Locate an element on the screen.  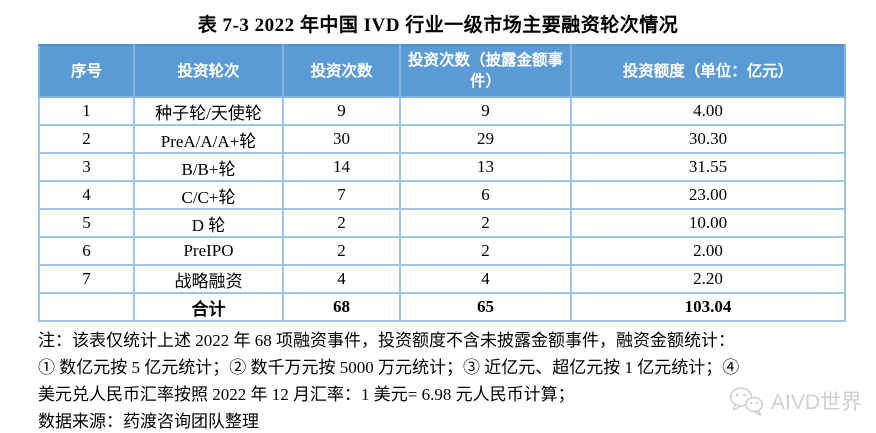
cell-disclosed-count: 9 is located at coordinates (485, 111).